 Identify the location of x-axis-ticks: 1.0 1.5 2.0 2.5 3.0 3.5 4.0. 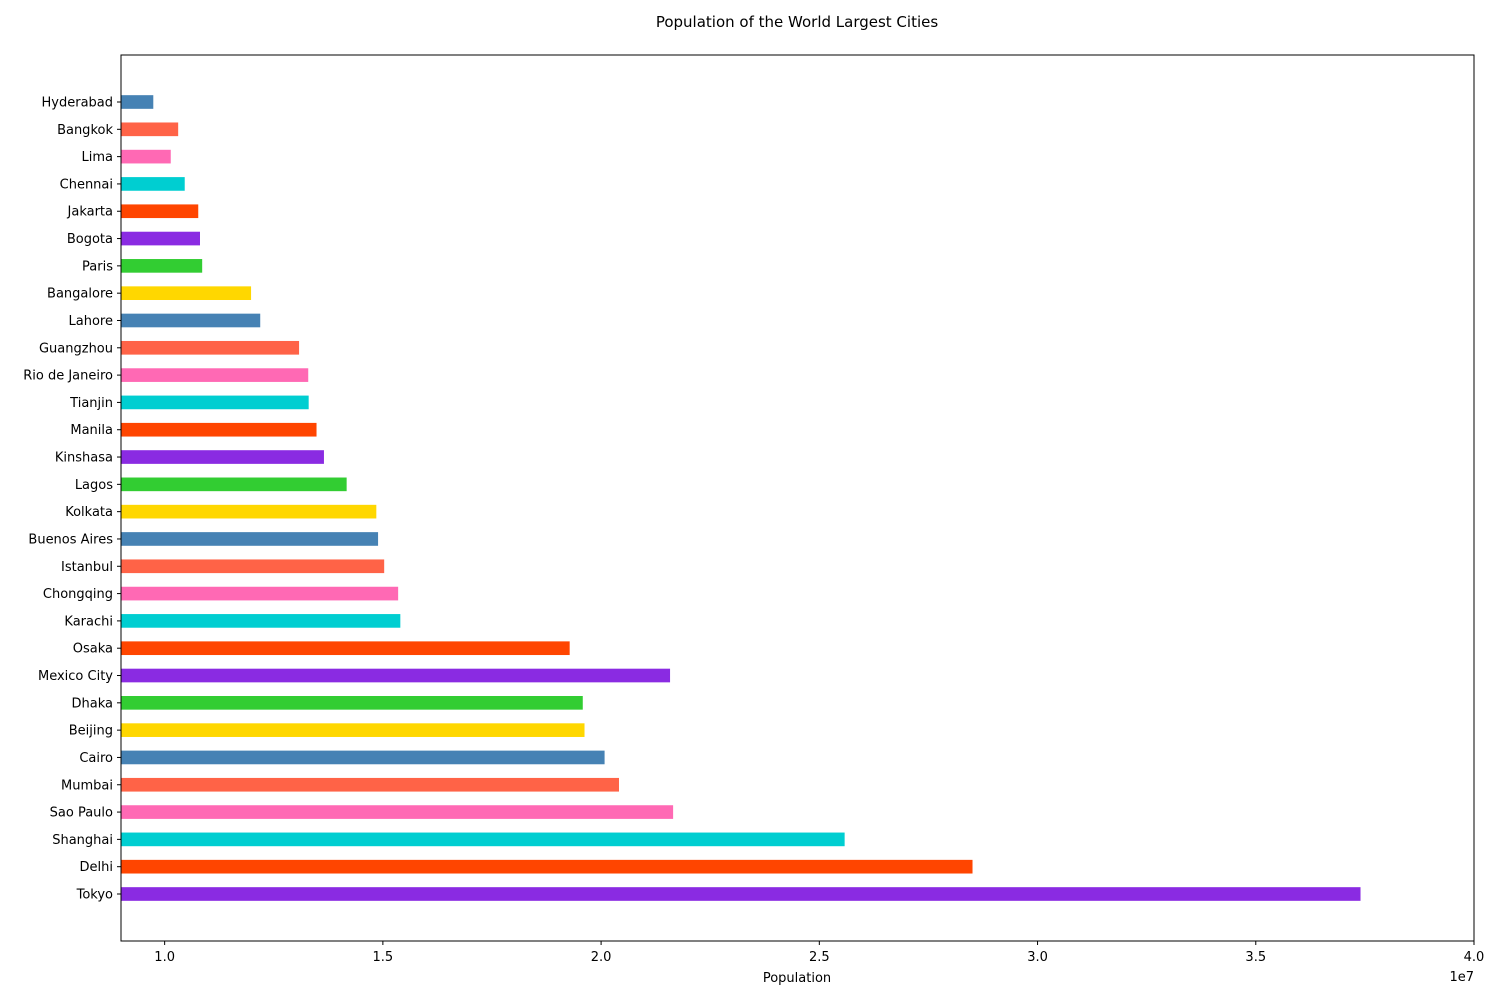
(819, 953).